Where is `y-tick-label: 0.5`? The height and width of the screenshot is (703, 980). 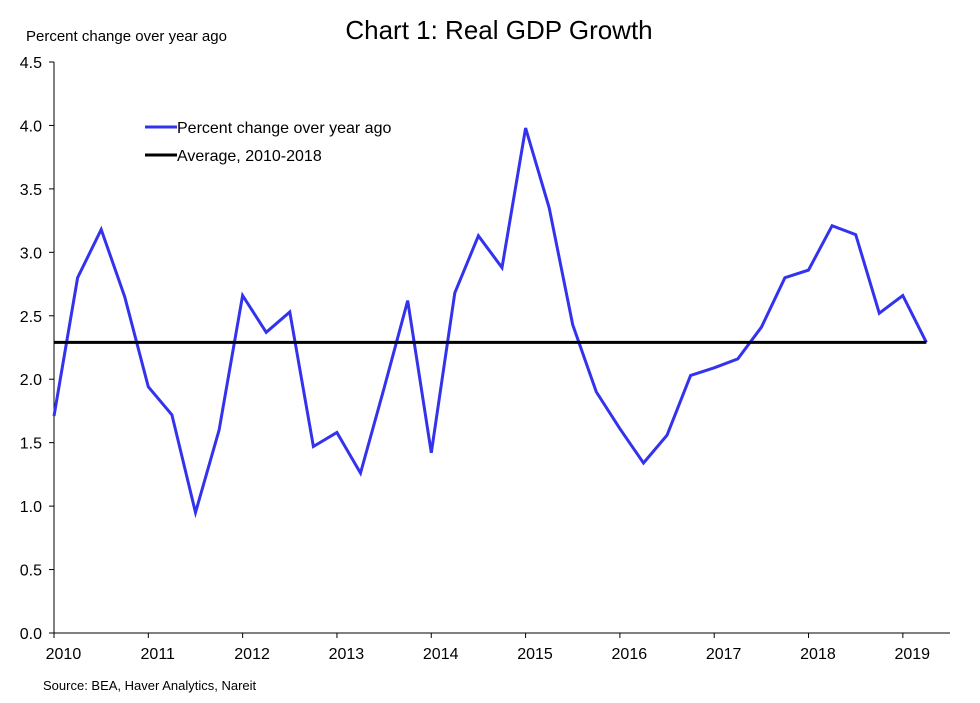 y-tick-label: 0.5 is located at coordinates (31, 571).